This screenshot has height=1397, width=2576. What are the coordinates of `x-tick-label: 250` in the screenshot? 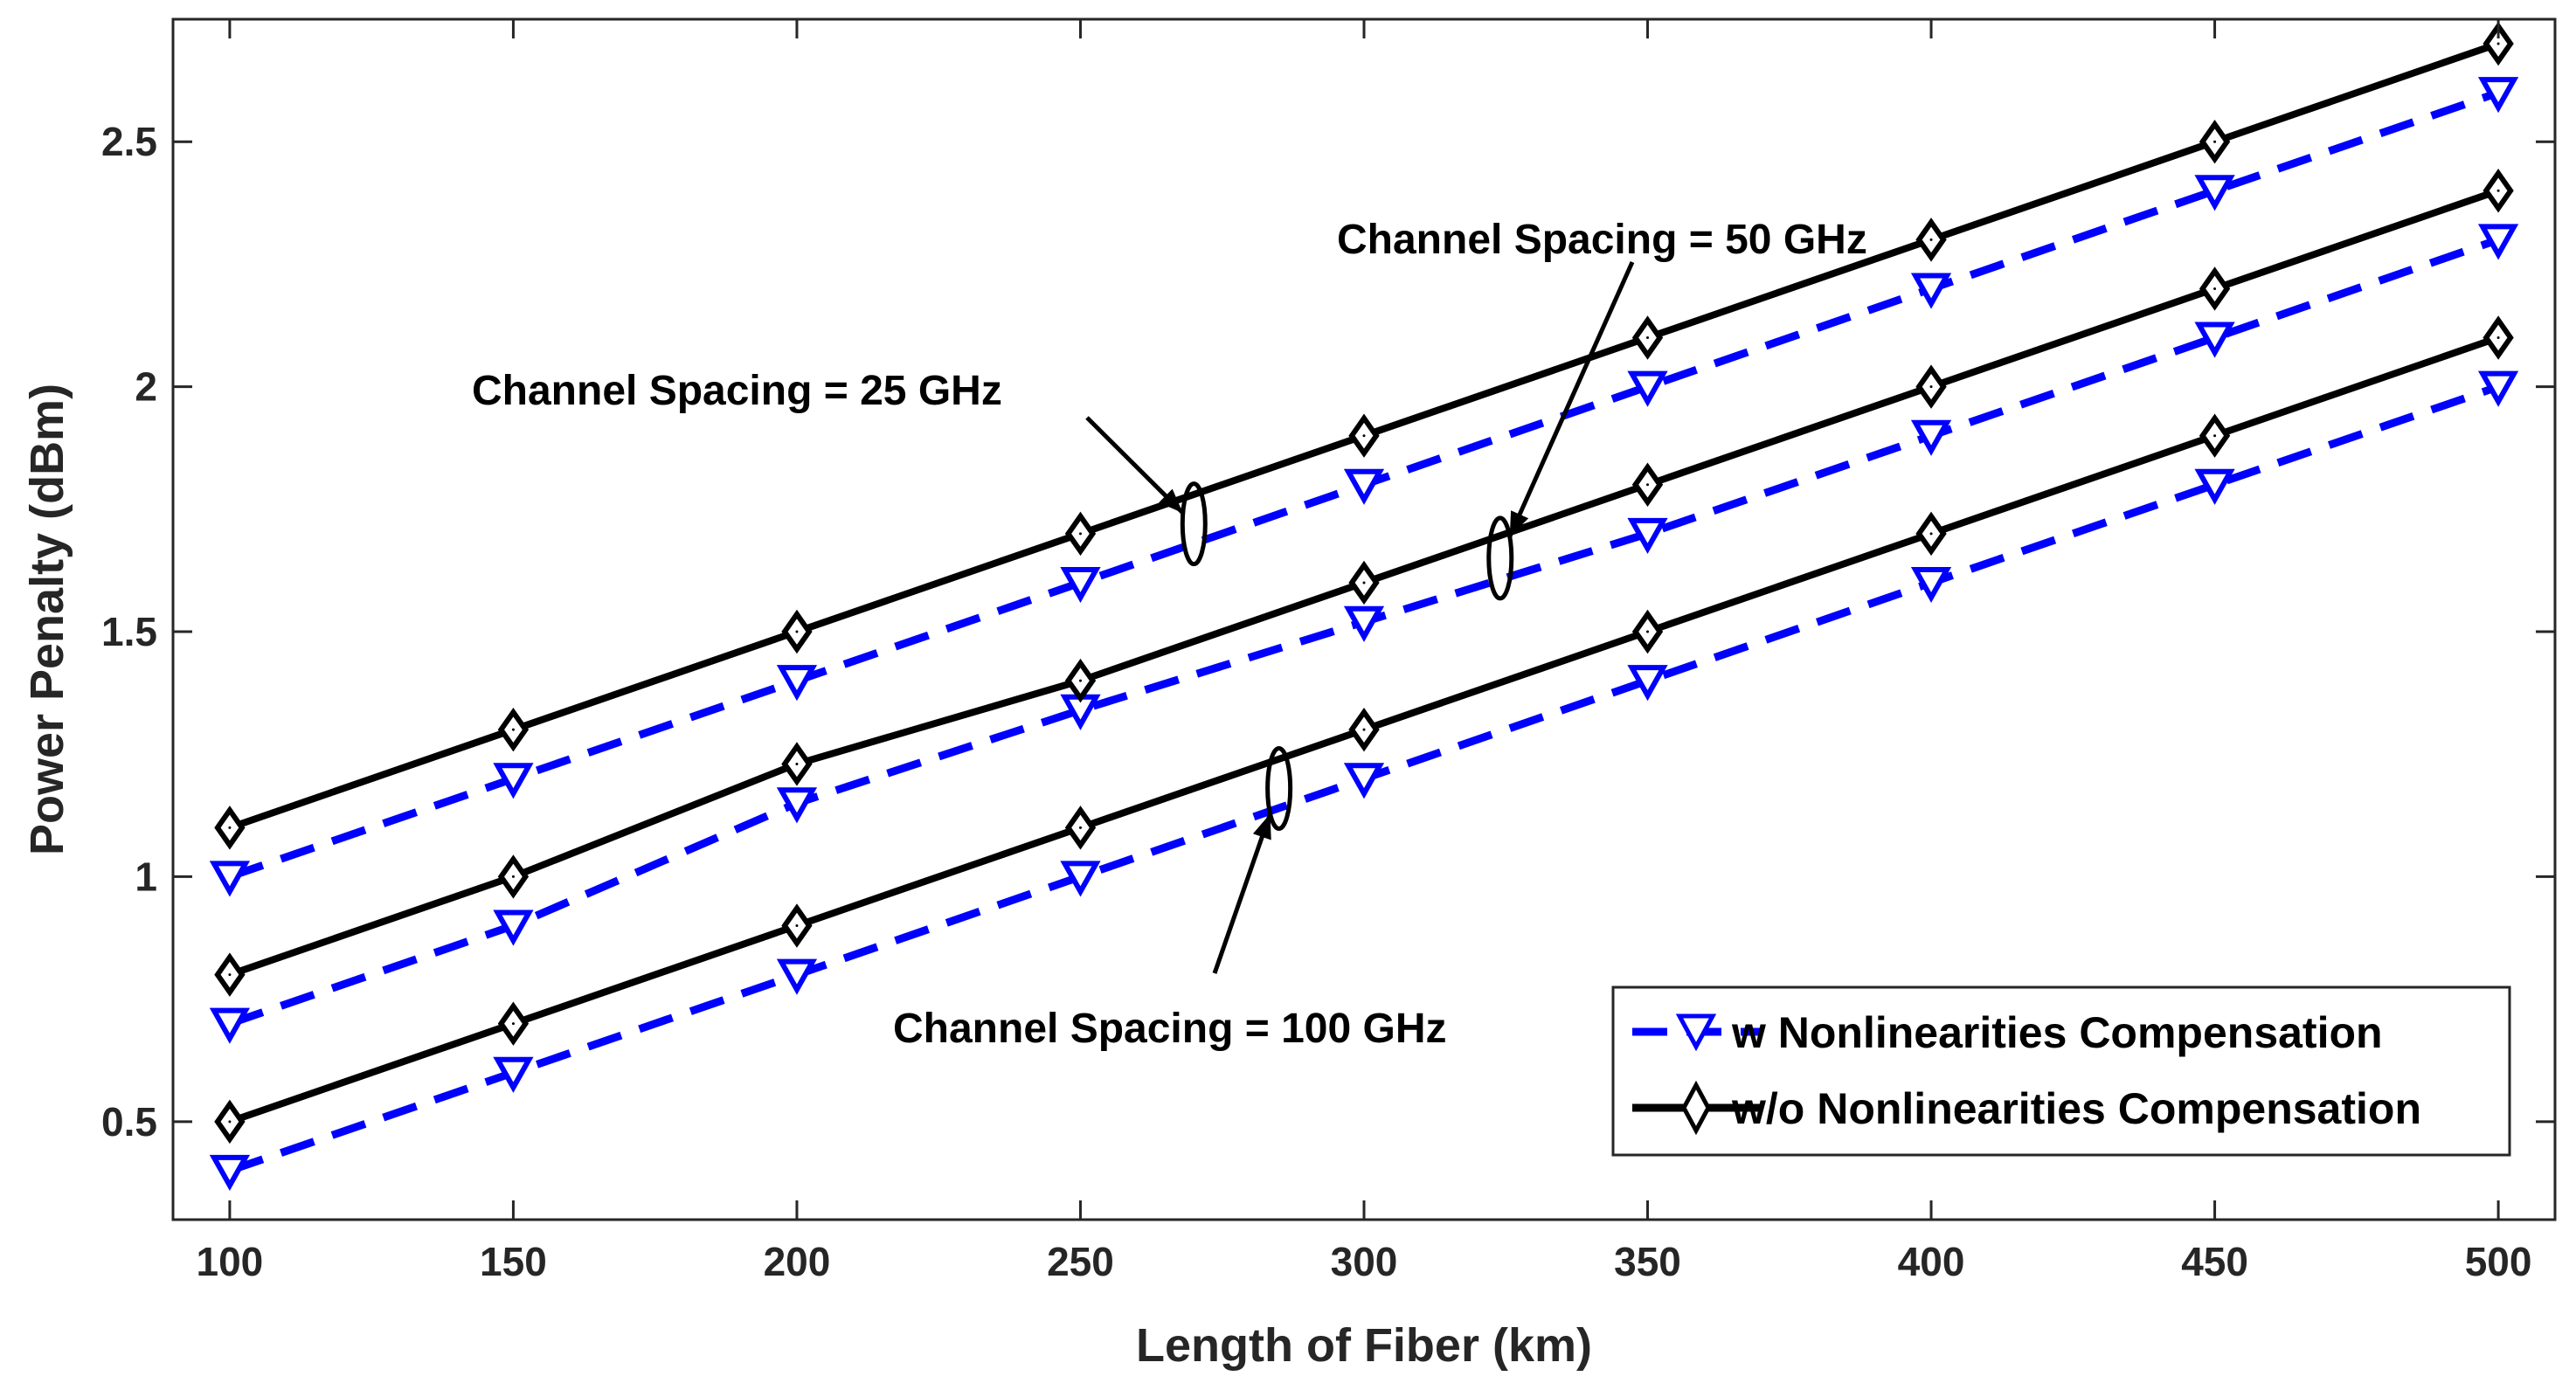 It's located at (1080, 1261).